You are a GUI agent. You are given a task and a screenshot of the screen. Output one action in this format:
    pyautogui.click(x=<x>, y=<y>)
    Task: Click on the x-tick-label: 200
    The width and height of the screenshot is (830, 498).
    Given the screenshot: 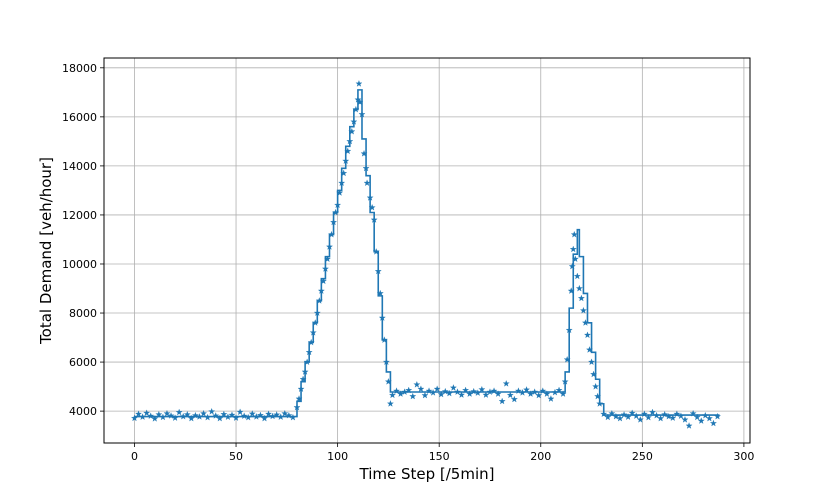 What is the action you would take?
    pyautogui.click(x=540, y=456)
    